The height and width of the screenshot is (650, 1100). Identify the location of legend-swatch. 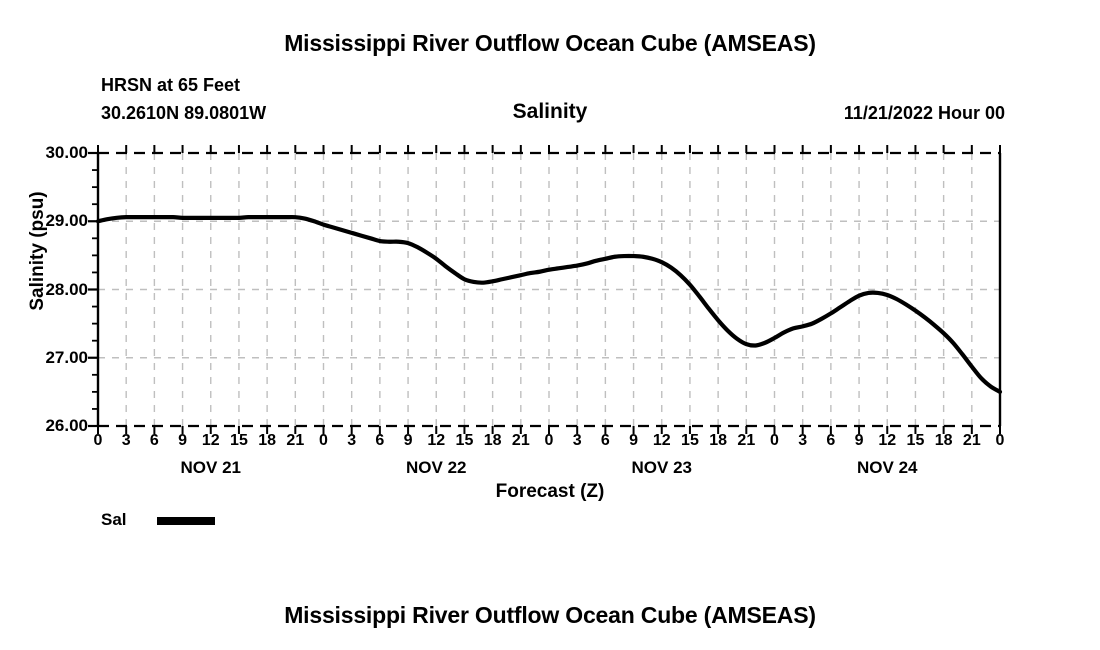
(186, 521).